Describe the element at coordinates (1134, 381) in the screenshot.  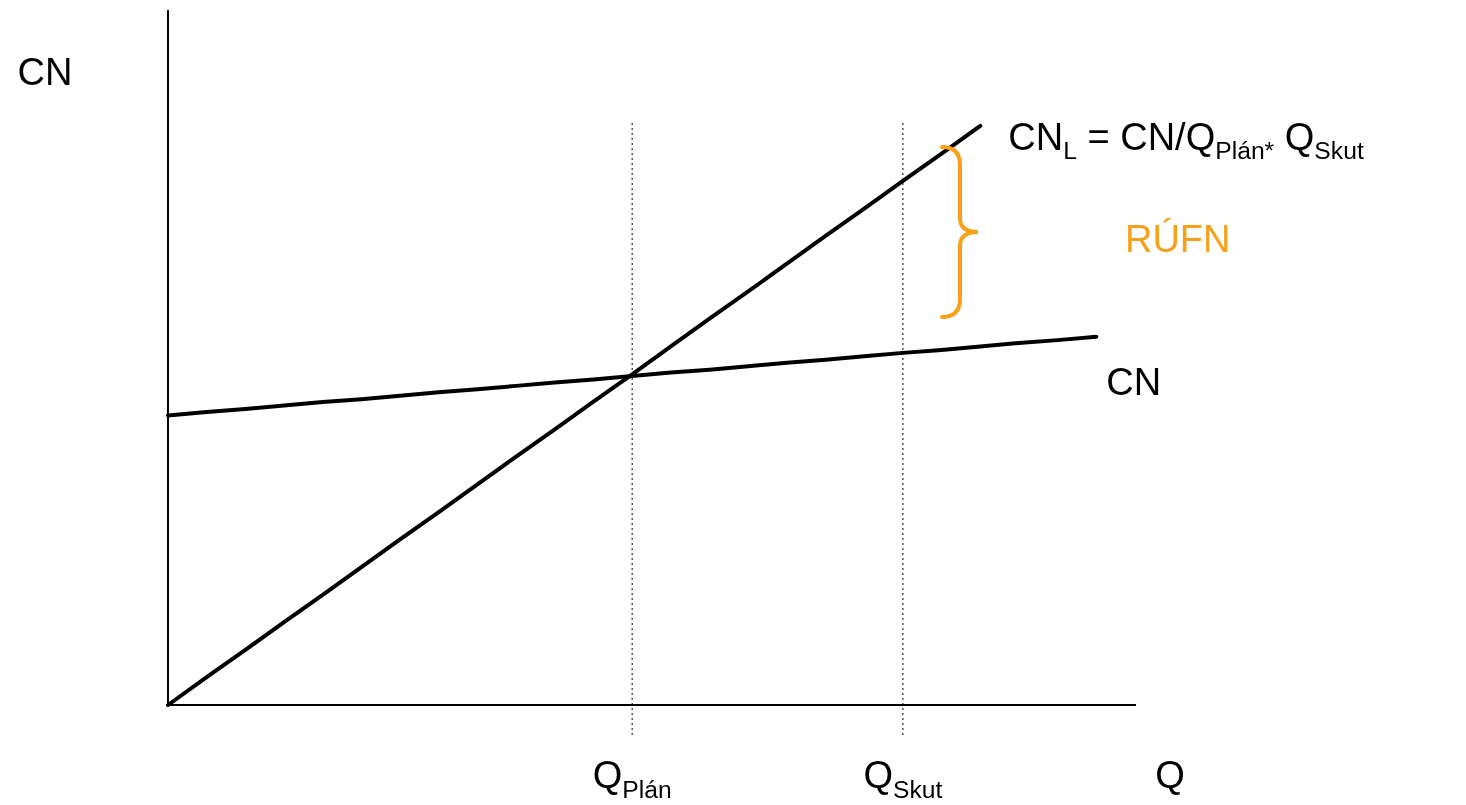
I see `series-label: CN` at that location.